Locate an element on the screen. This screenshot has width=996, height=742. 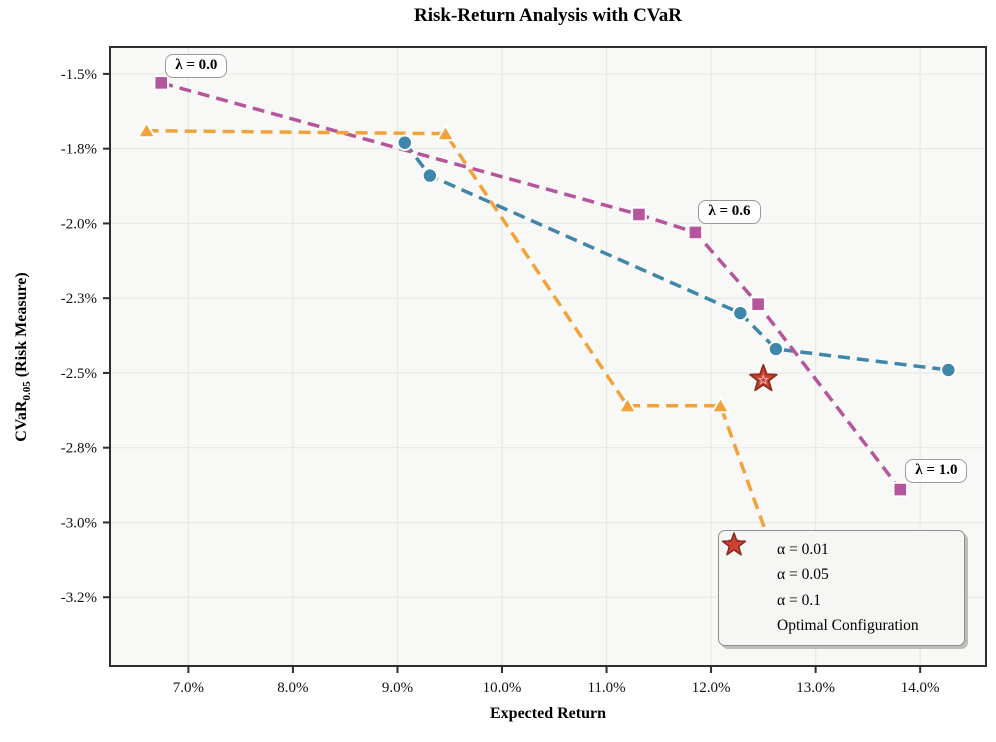
y-tick-label: -2.3% is located at coordinates (79, 299).